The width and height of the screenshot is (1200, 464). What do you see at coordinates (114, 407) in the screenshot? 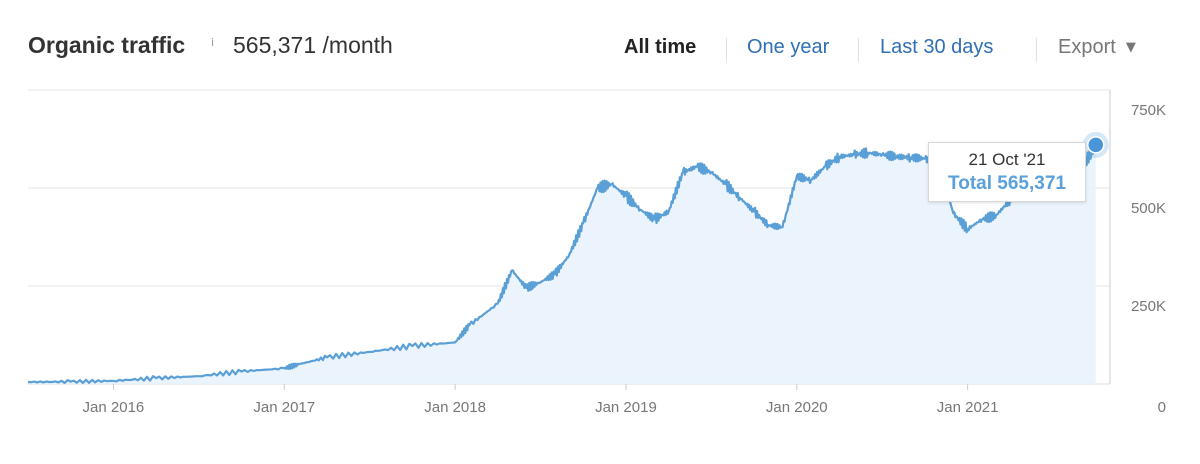
I see `x-tick-label: Jan 2016` at bounding box center [114, 407].